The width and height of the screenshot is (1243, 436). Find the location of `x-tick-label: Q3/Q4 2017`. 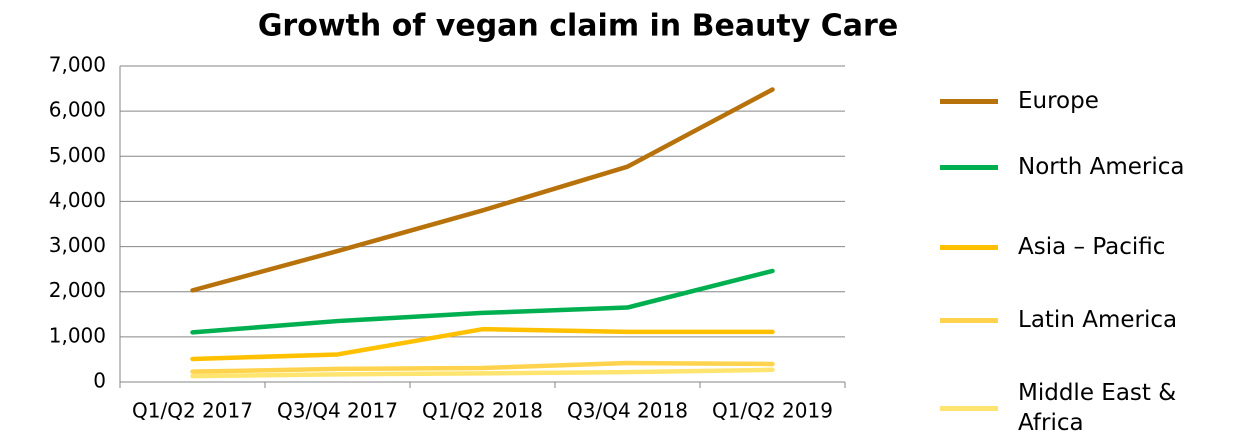

x-tick-label: Q3/Q4 2017 is located at coordinates (337, 411).